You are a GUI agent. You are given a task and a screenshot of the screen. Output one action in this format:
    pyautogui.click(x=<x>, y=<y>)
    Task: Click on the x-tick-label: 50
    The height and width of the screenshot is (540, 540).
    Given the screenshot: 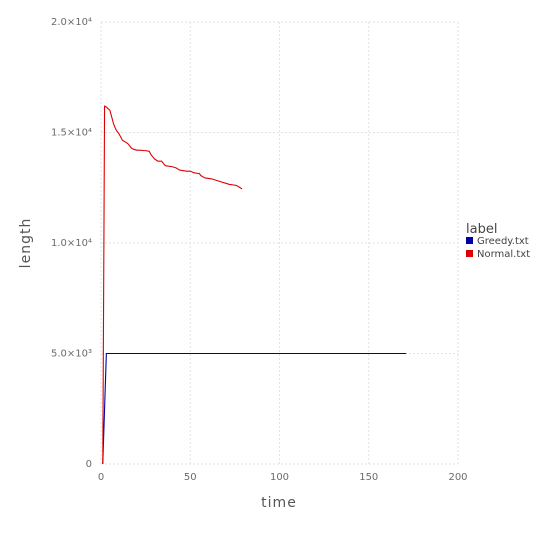 What is the action you would take?
    pyautogui.click(x=190, y=477)
    